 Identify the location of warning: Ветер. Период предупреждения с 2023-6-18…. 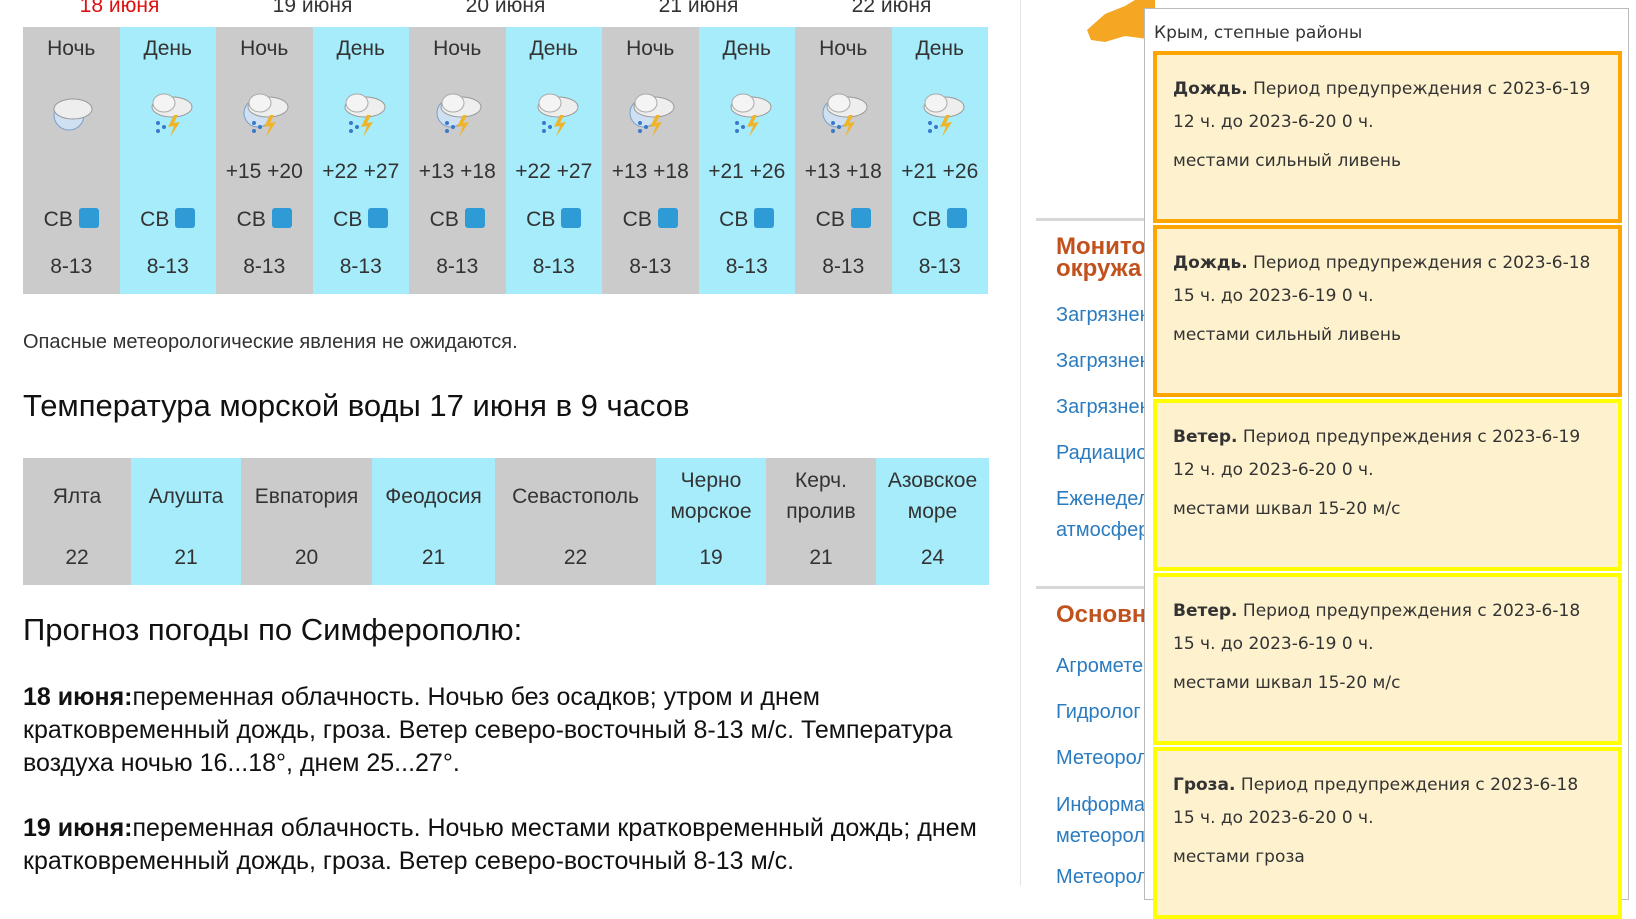
(1387, 659).